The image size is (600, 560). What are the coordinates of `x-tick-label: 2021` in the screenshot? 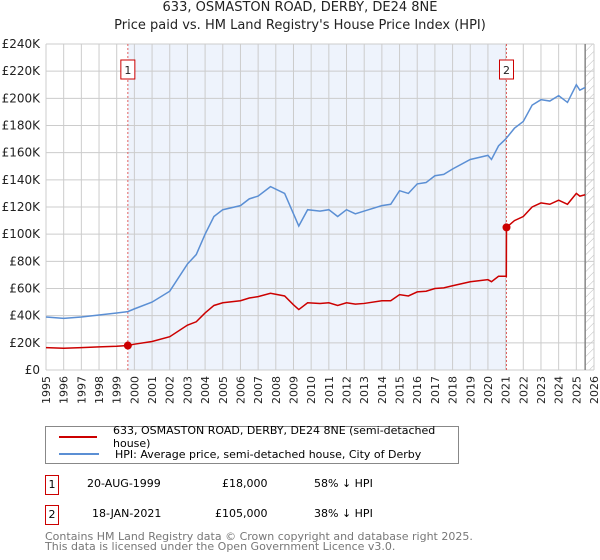 It's located at (506, 390).